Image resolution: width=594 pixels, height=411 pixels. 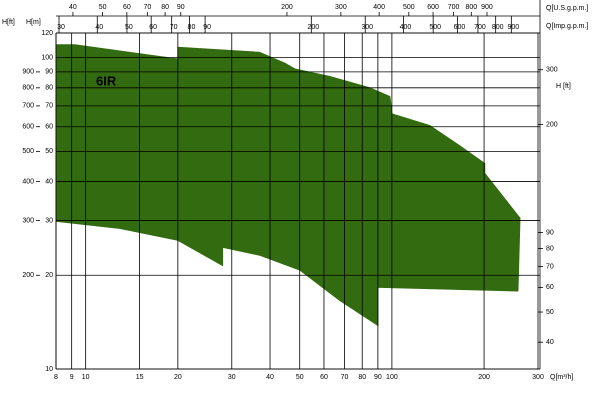 What do you see at coordinates (86, 377) in the screenshot?
I see `x-tick-label: 10` at bounding box center [86, 377].